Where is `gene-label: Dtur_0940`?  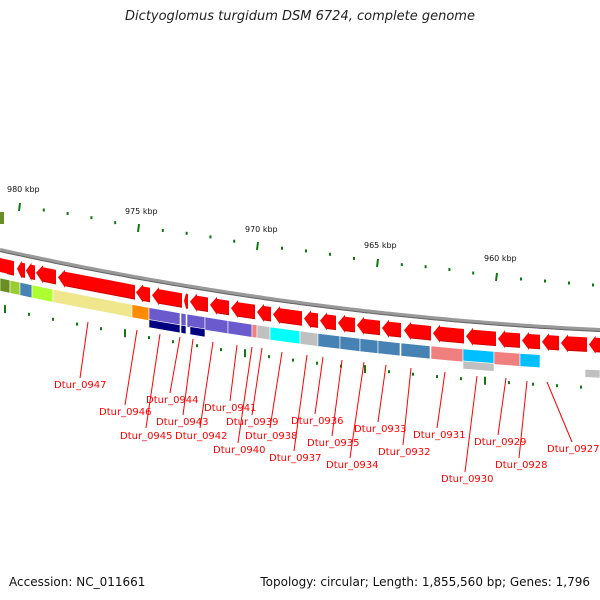 gene-label: Dtur_0940 is located at coordinates (239, 450).